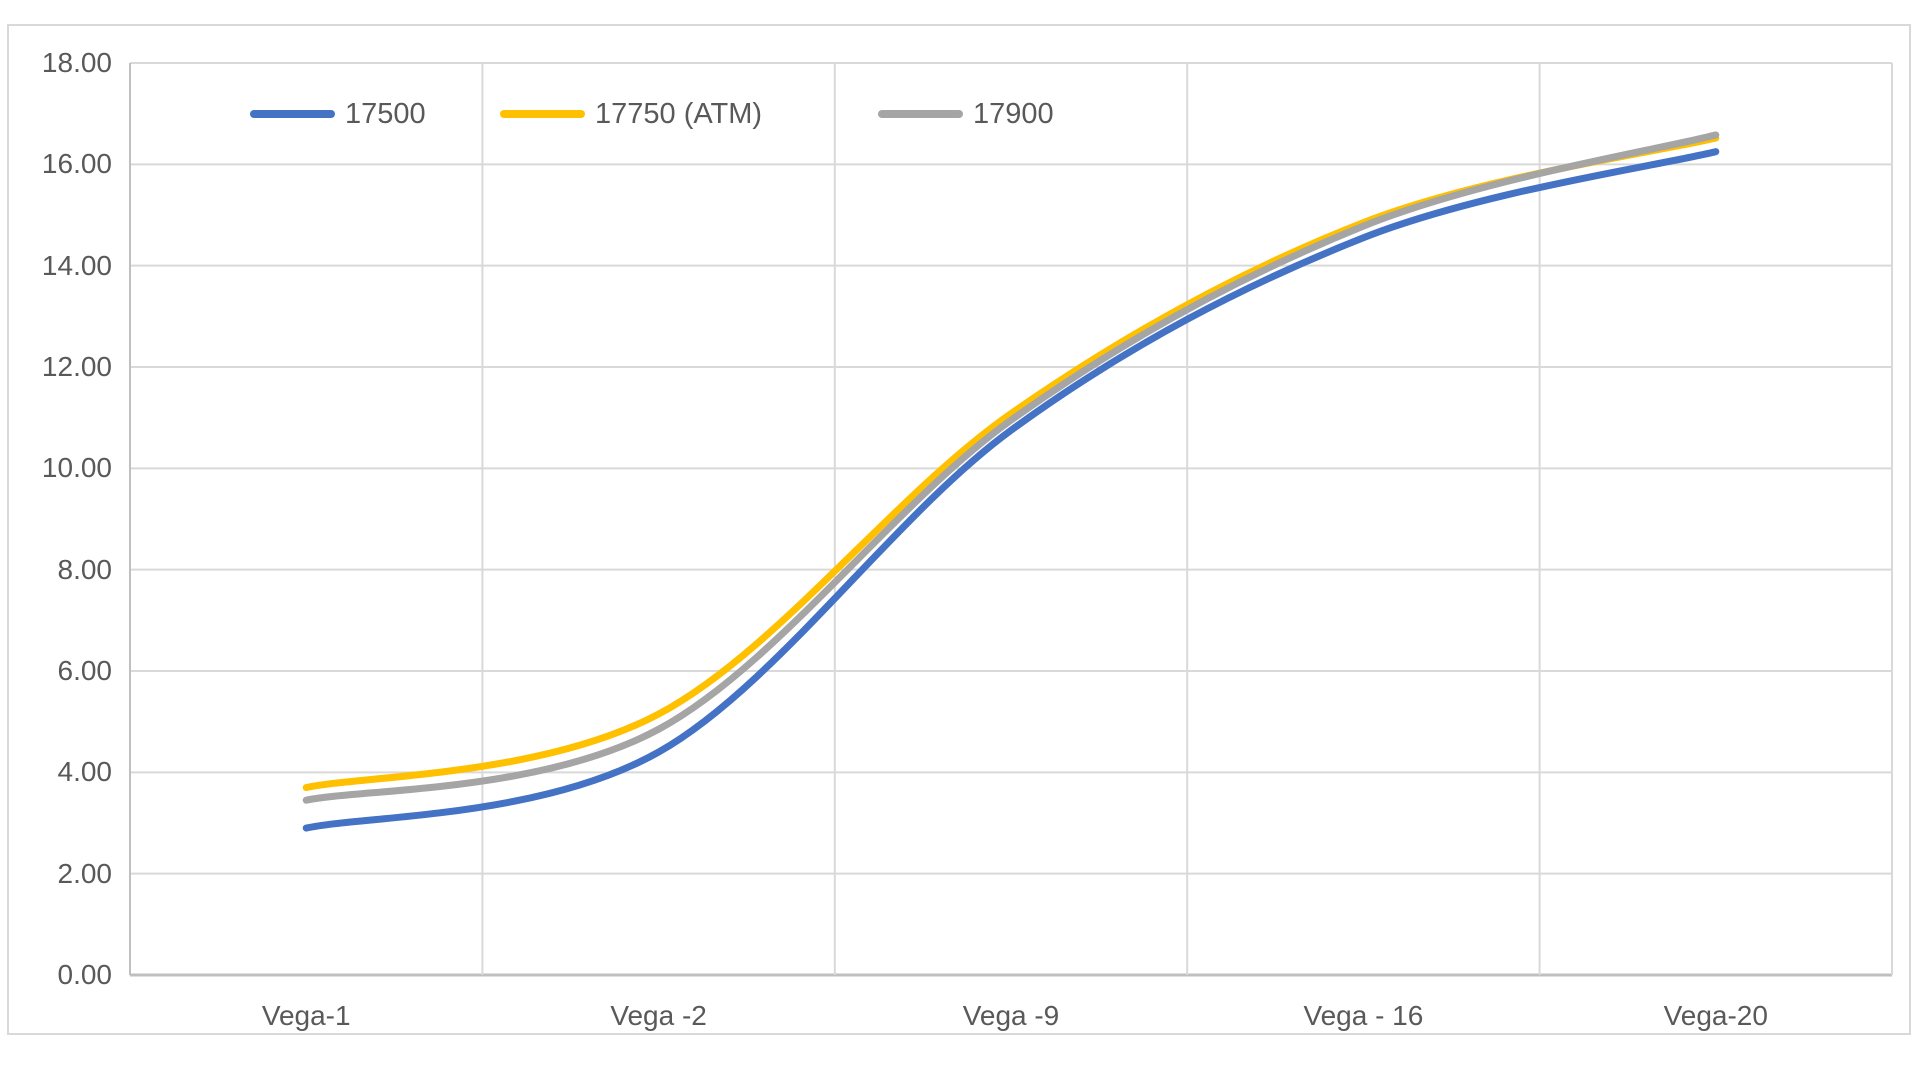  What do you see at coordinates (76, 164) in the screenshot?
I see `y-tick-label: 16.00` at bounding box center [76, 164].